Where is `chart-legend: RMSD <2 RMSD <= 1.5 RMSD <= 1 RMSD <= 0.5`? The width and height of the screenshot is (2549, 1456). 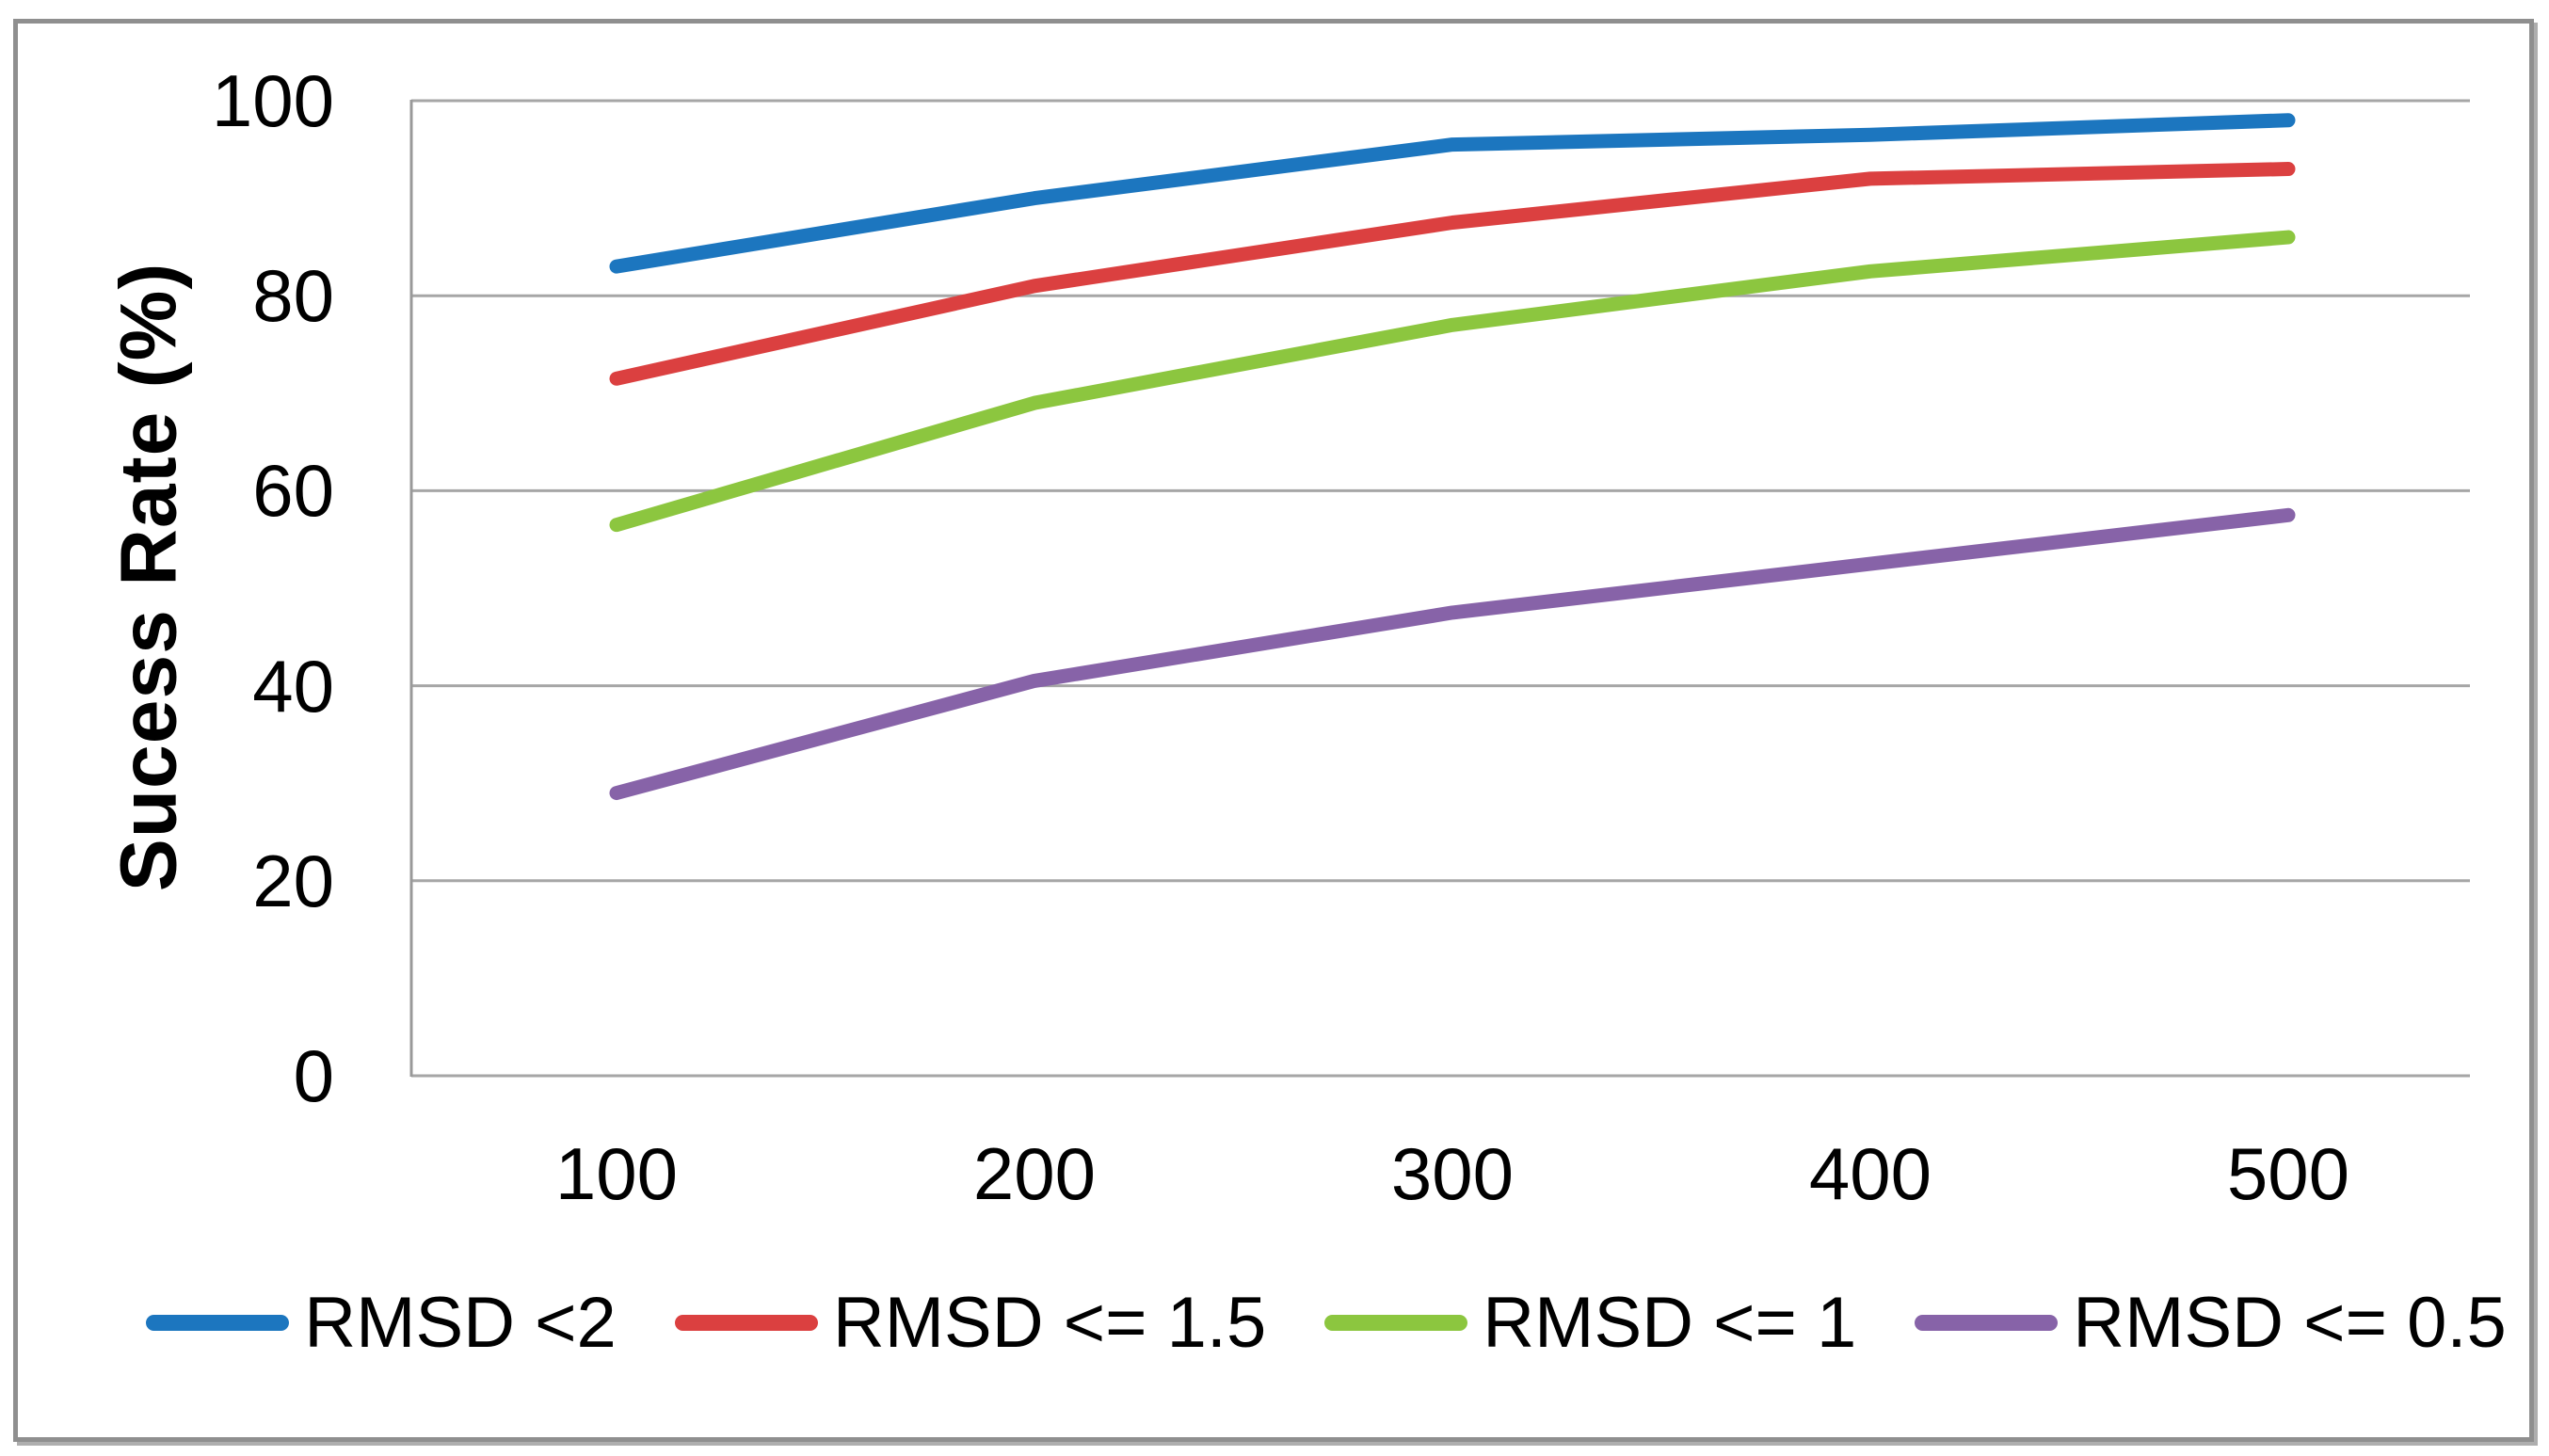
chart-legend: RMSD <2 RMSD <= 1.5 RMSD <= 1 RMSD <= 0.5 is located at coordinates (1326, 1322).